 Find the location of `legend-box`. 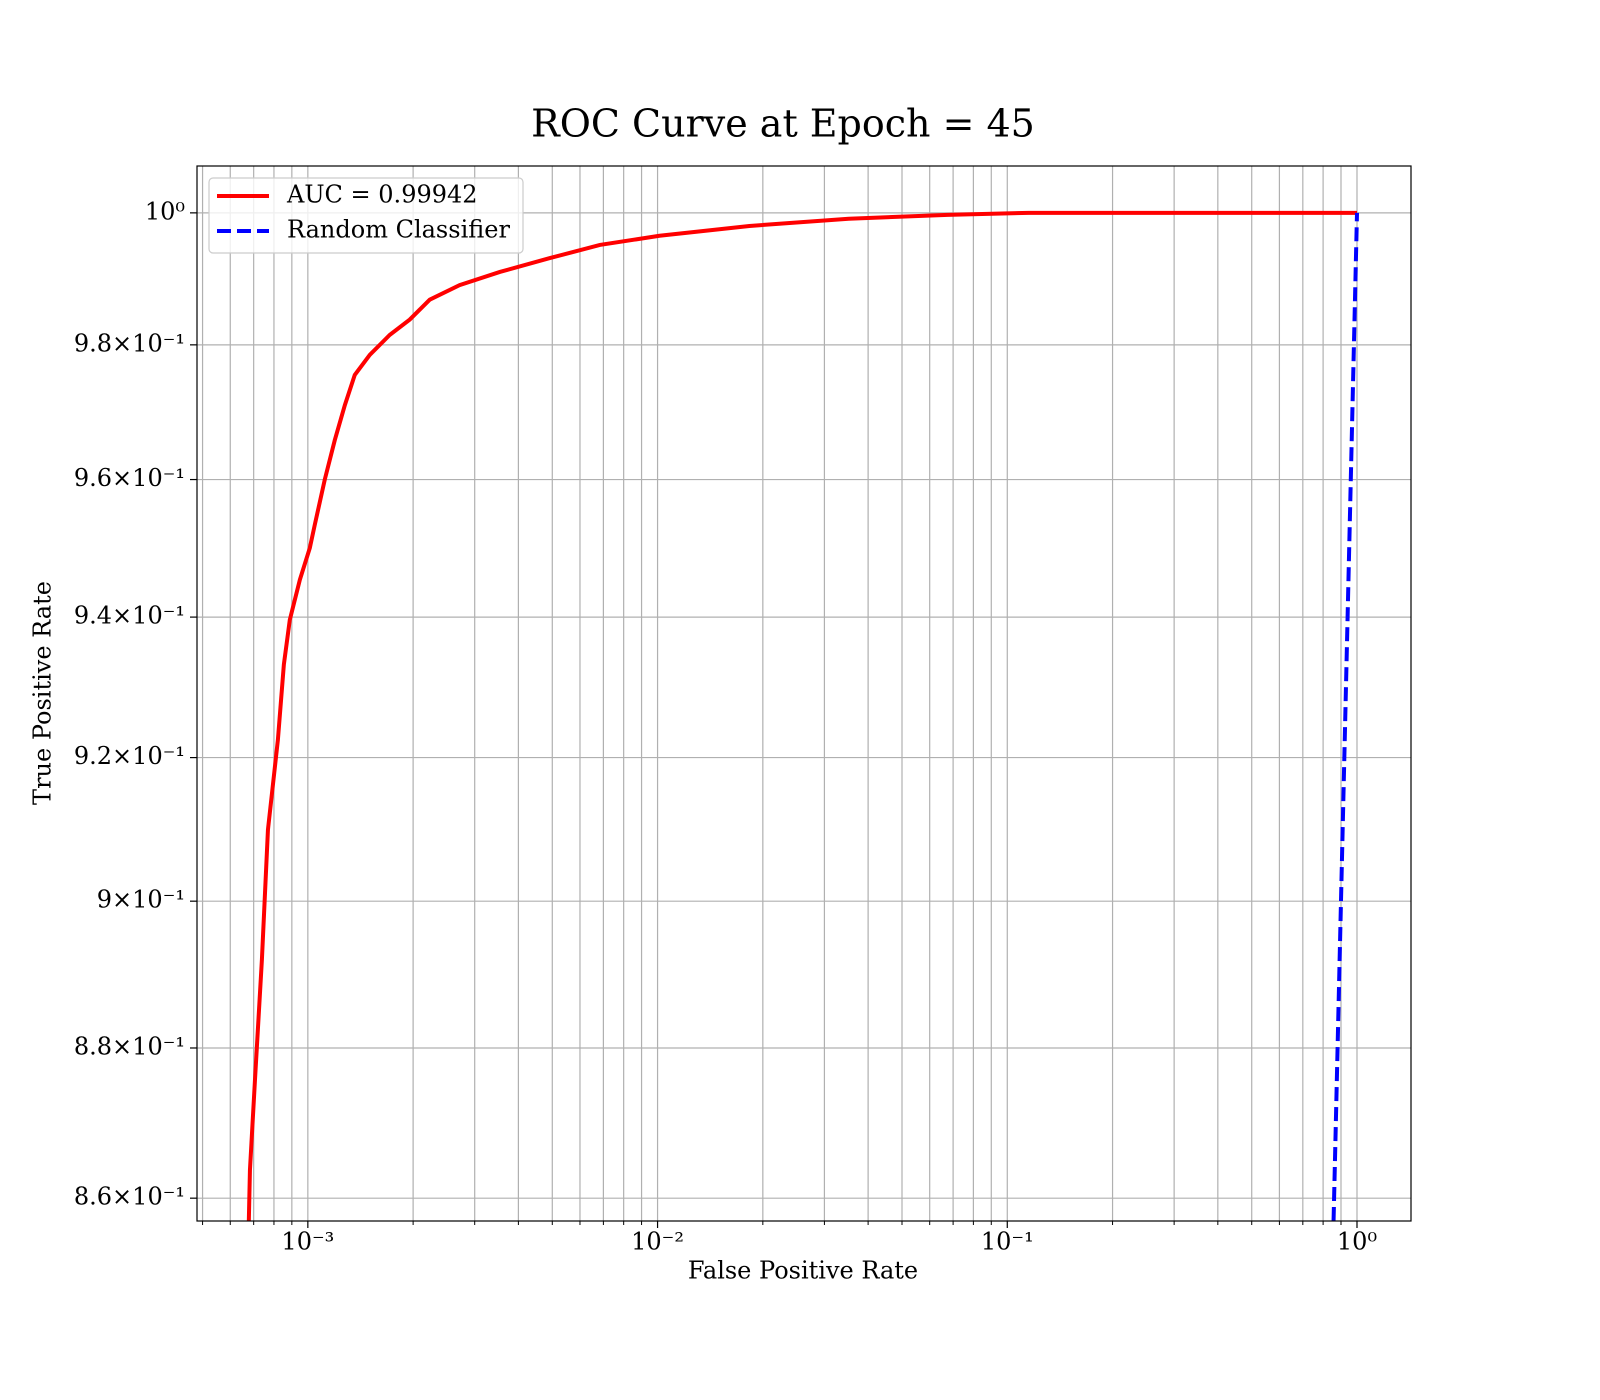

legend-box is located at coordinates (366, 215).